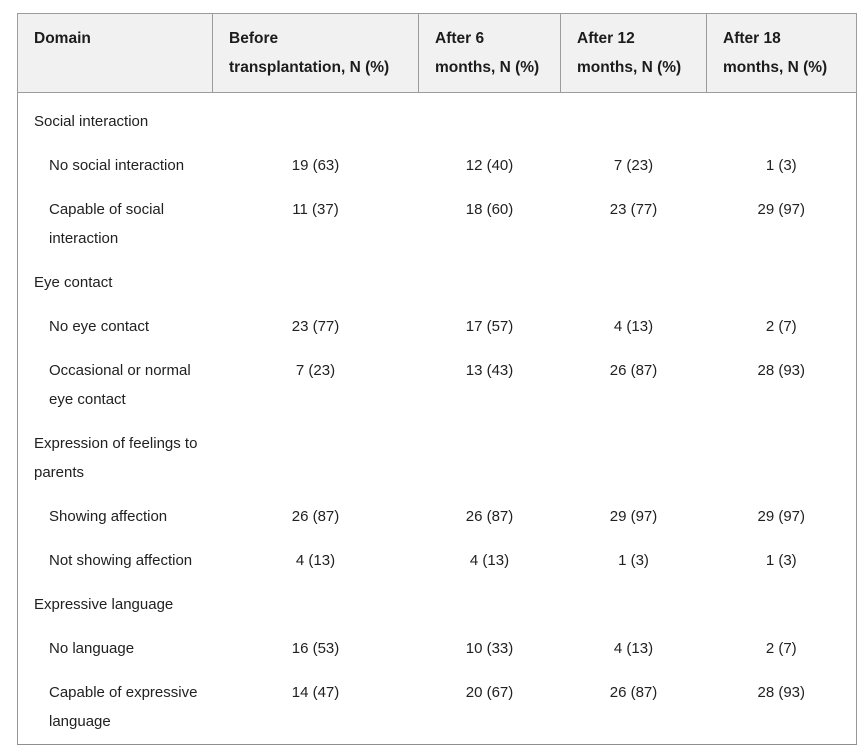  What do you see at coordinates (91, 121) in the screenshot?
I see `domain-label: Social interaction` at bounding box center [91, 121].